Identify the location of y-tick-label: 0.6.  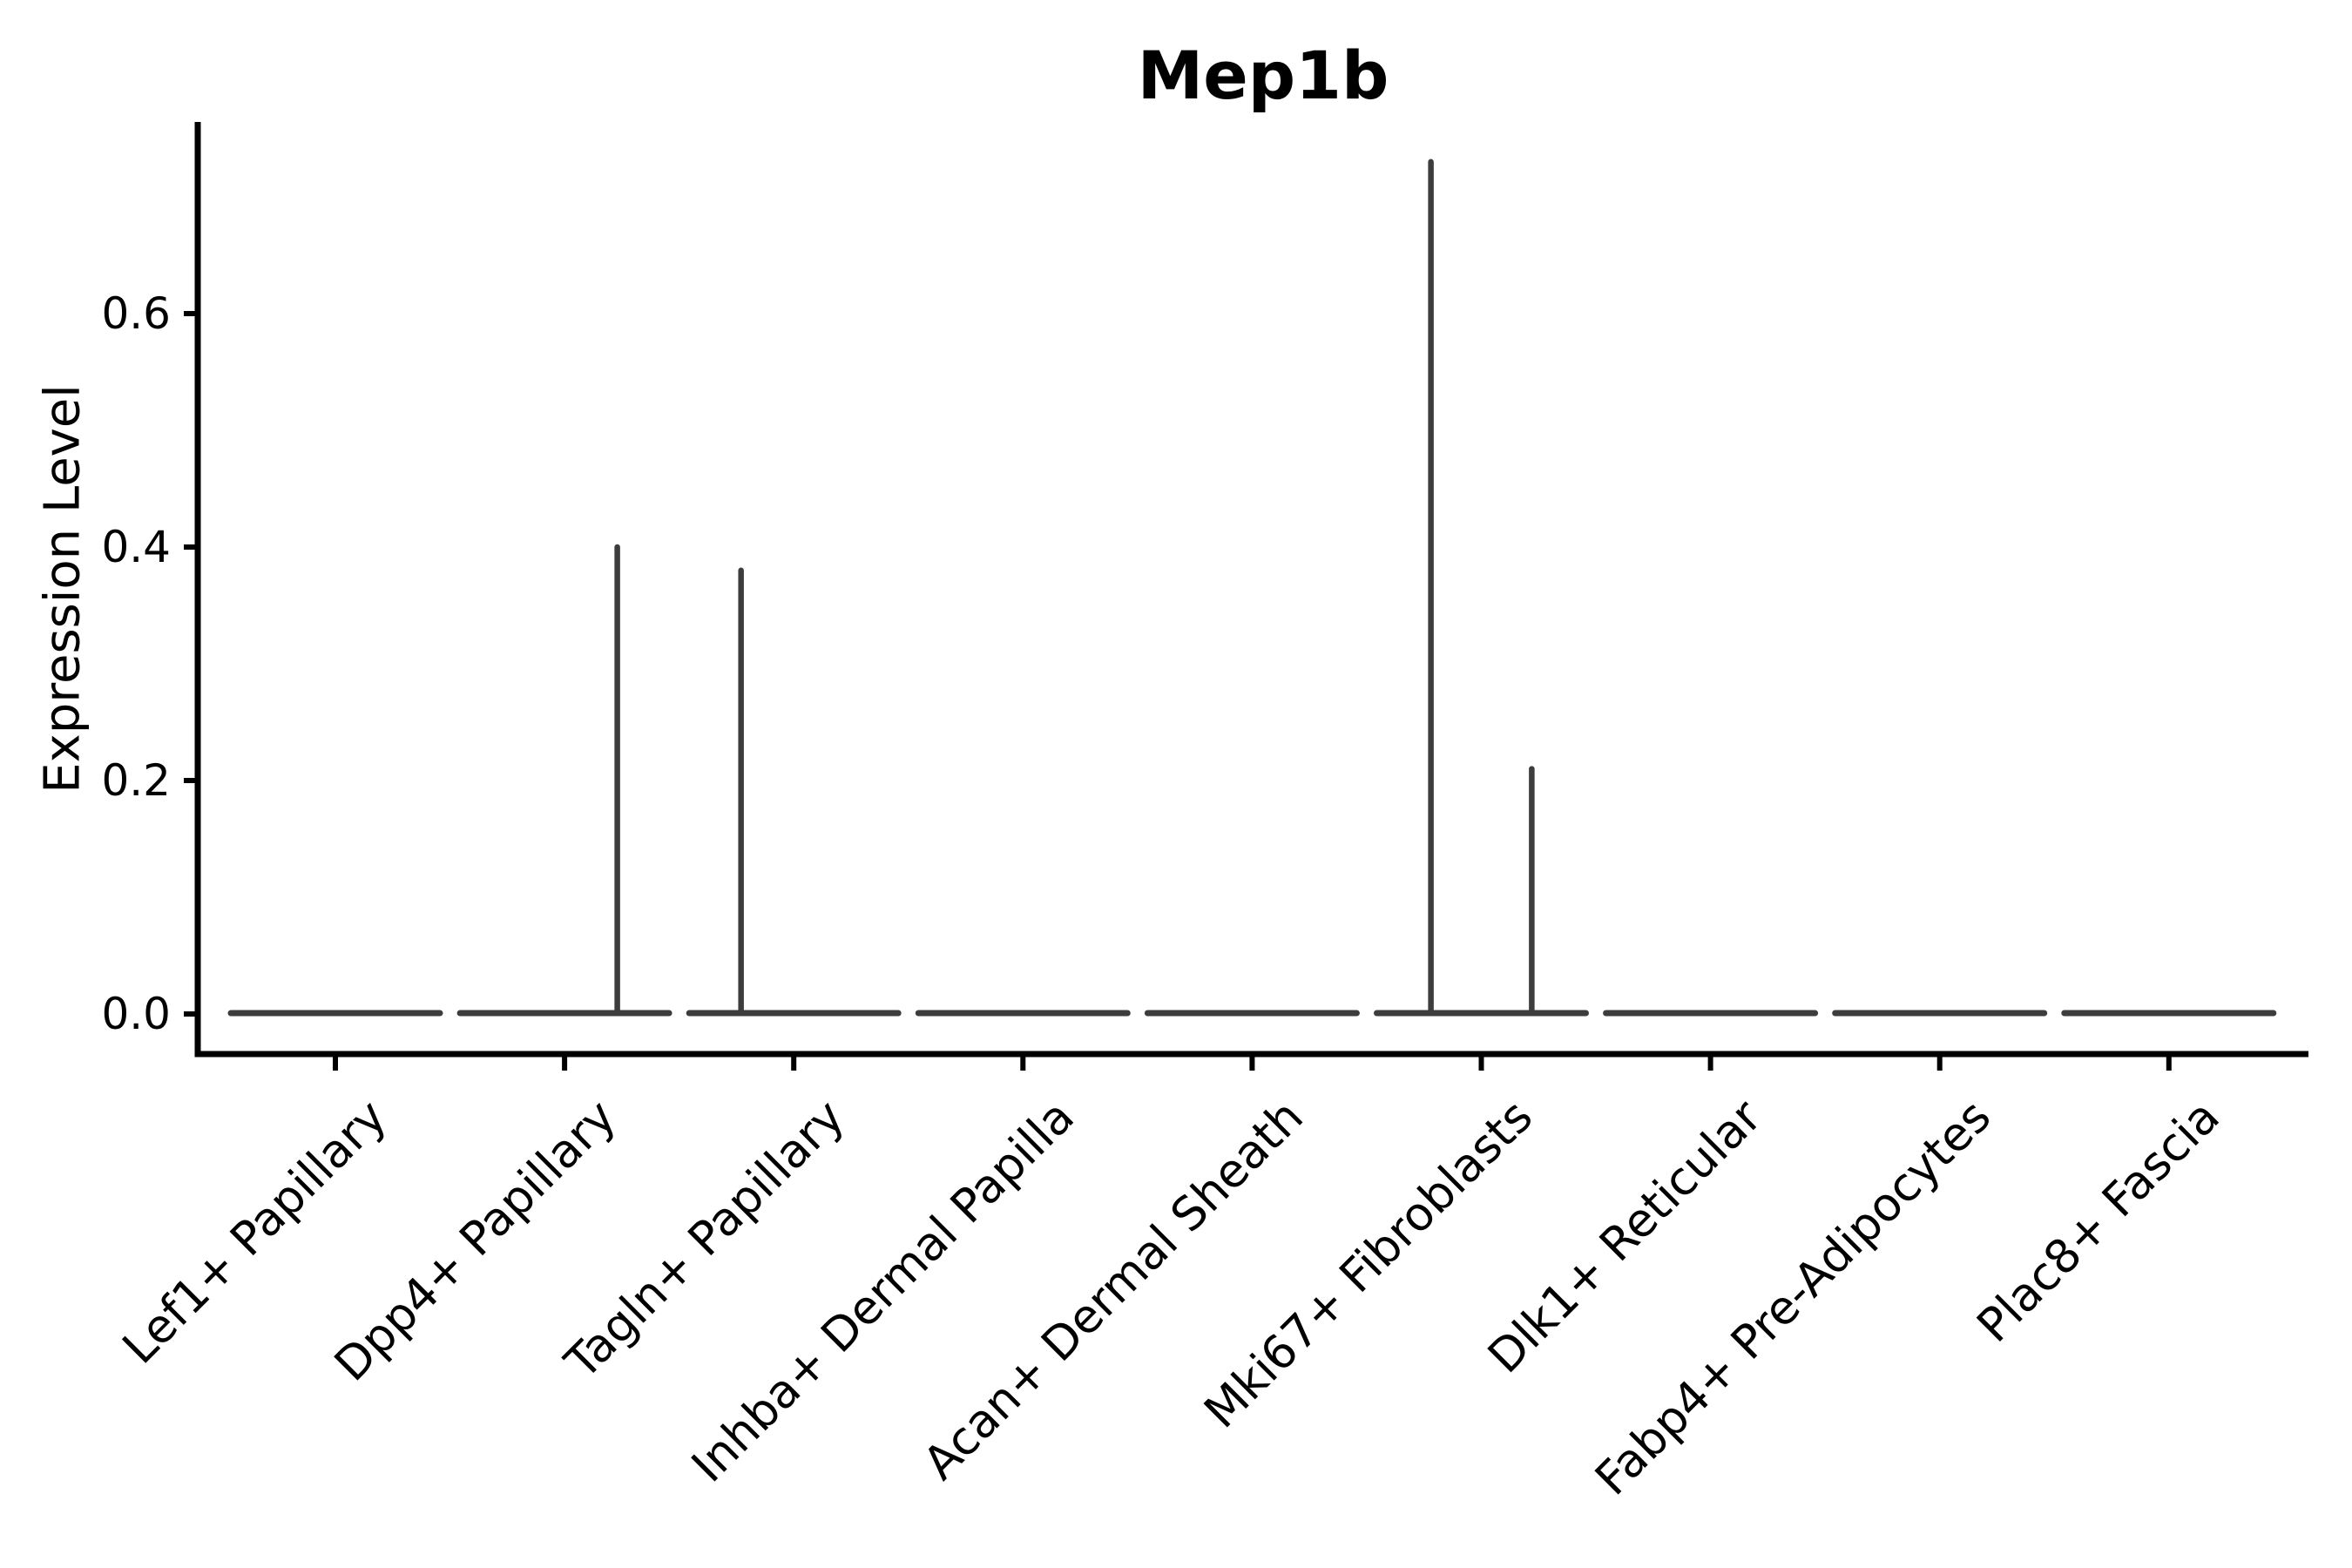
(136, 314).